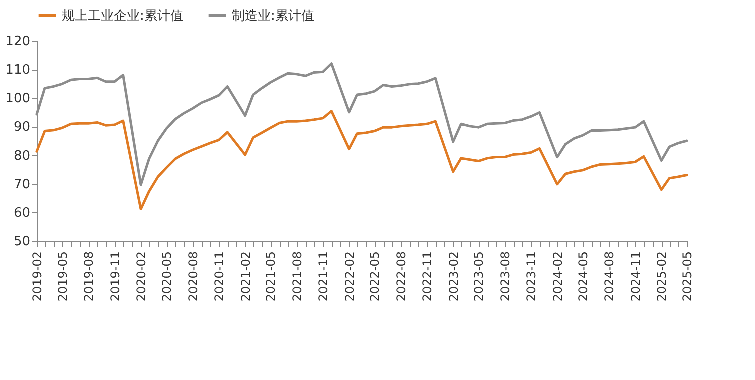  What do you see at coordinates (271, 277) in the screenshot?
I see `x-tick-label: 2021-05` at bounding box center [271, 277].